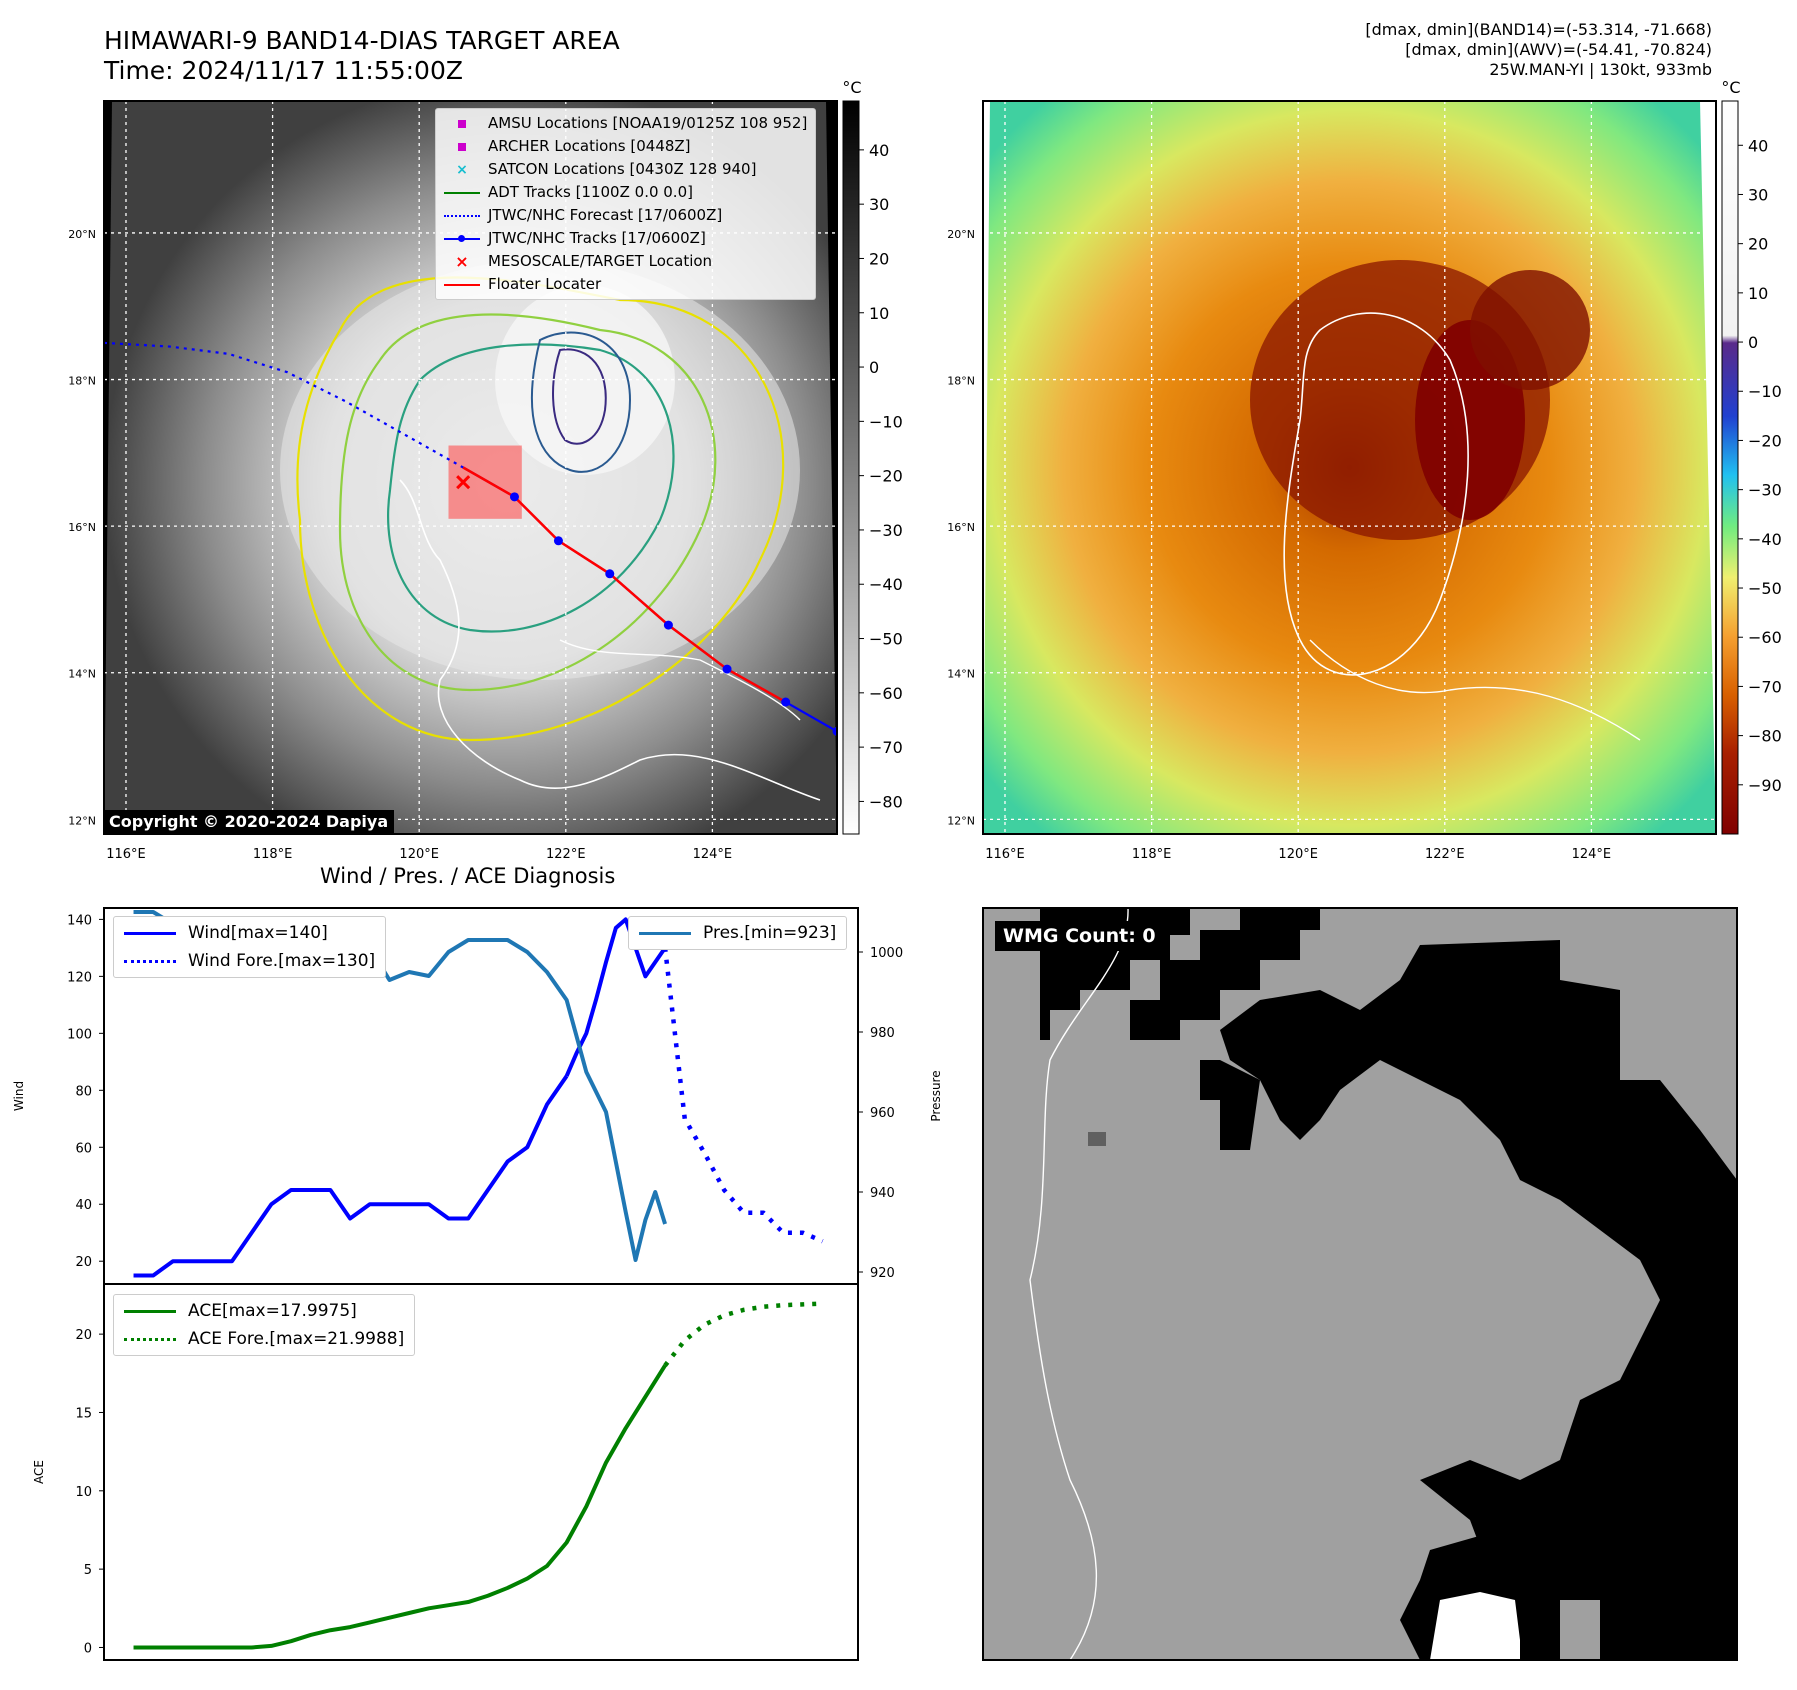  What do you see at coordinates (249, 961) in the screenshot?
I see `legend-wind-forecast: Wind Fore.[max=130]` at bounding box center [249, 961].